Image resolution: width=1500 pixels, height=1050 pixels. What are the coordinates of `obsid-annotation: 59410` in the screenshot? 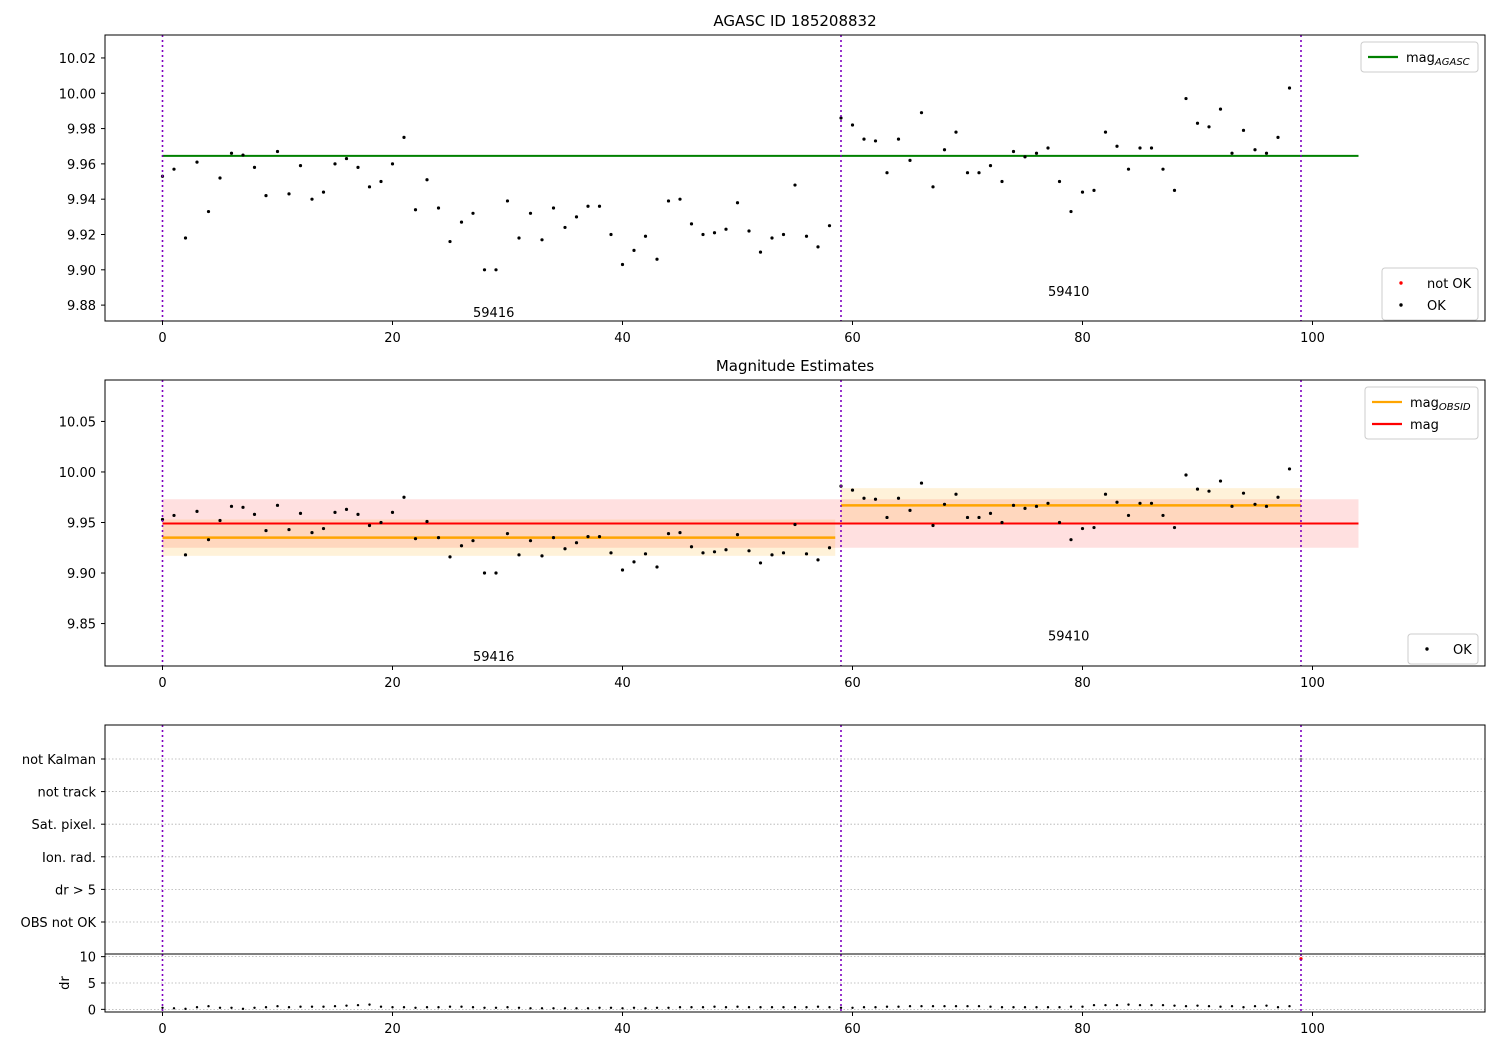 It's located at (1068, 292).